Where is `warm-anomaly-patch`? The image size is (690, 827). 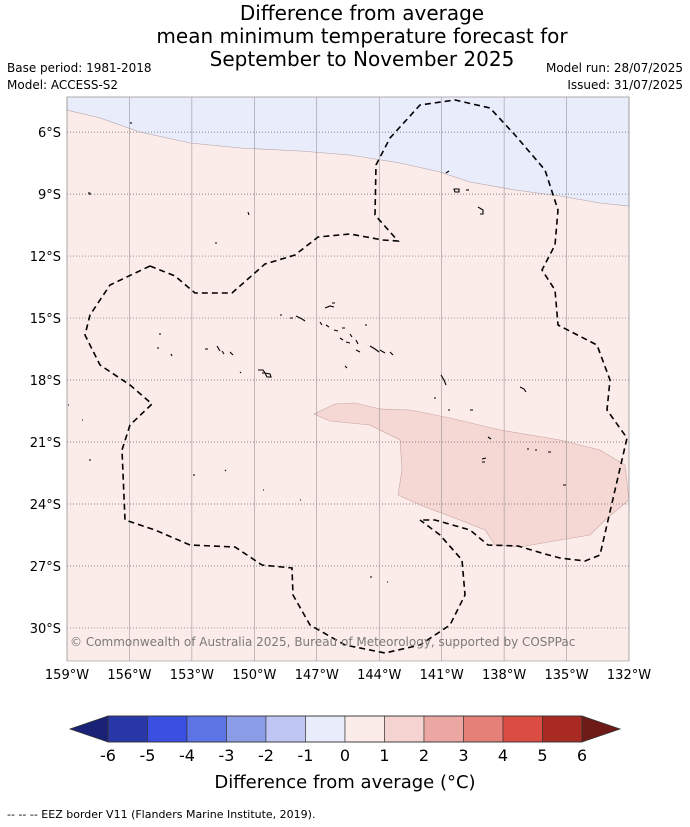 warm-anomaly-patch is located at coordinates (471, 475).